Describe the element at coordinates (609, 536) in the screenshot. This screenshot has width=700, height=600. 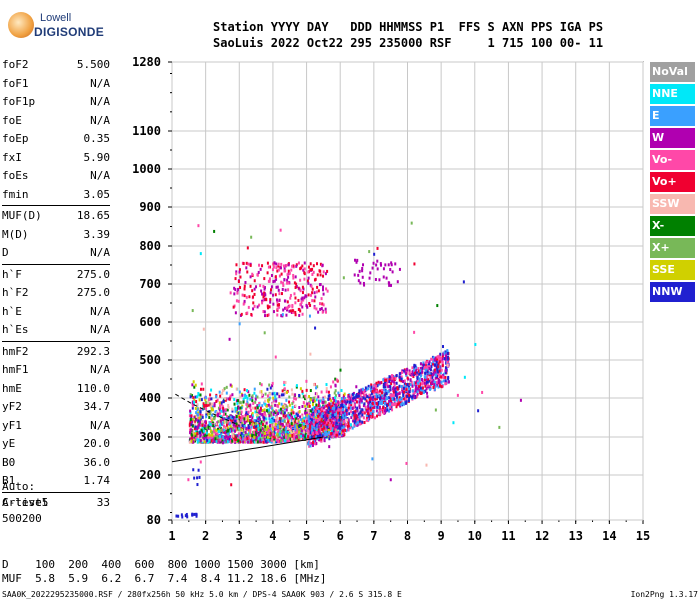
I see `x-tick-label: 14` at that location.